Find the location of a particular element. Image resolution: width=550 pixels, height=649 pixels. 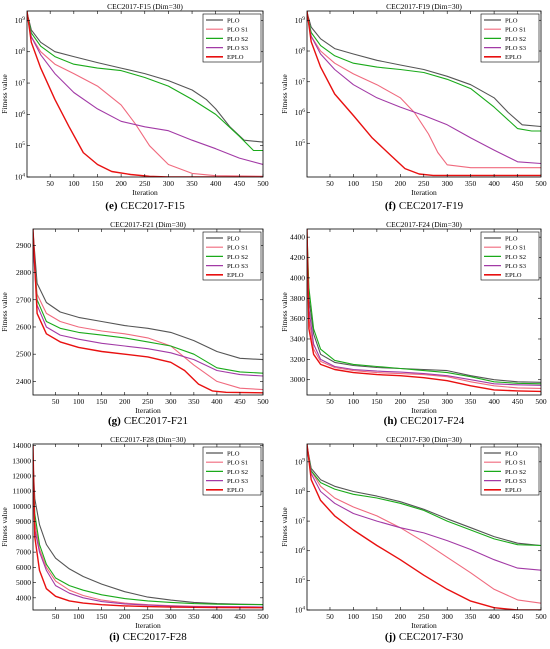

y-tick-label: 3600 is located at coordinates (297, 318).